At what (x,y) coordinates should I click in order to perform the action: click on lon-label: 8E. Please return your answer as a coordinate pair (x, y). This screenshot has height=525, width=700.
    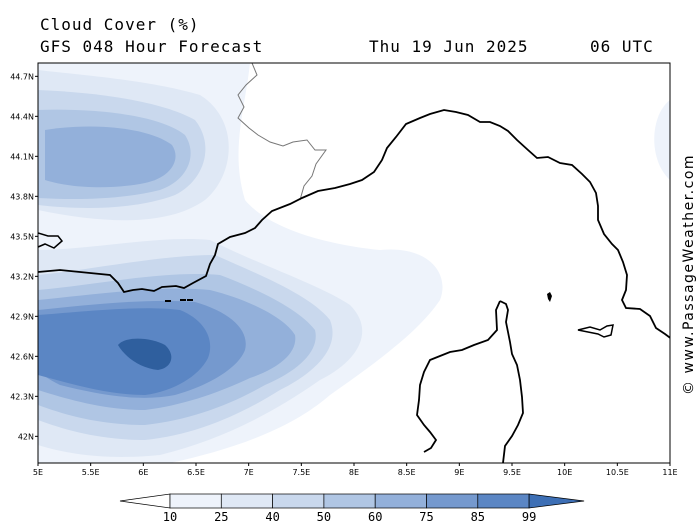
    Looking at the image, I should click on (354, 472).